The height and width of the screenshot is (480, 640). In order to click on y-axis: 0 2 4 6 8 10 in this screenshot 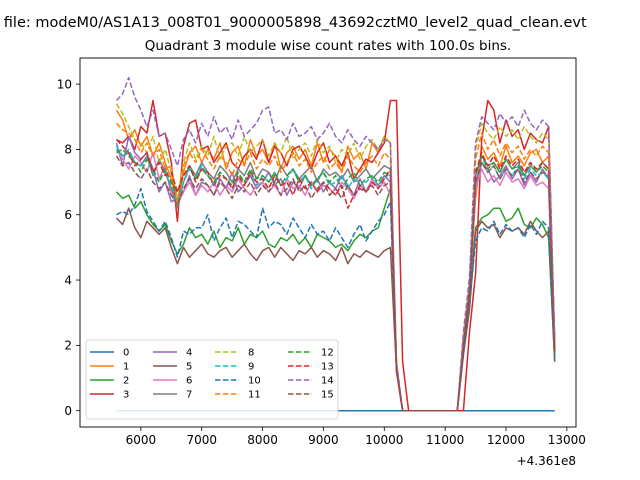, I will do `click(68, 247)`.